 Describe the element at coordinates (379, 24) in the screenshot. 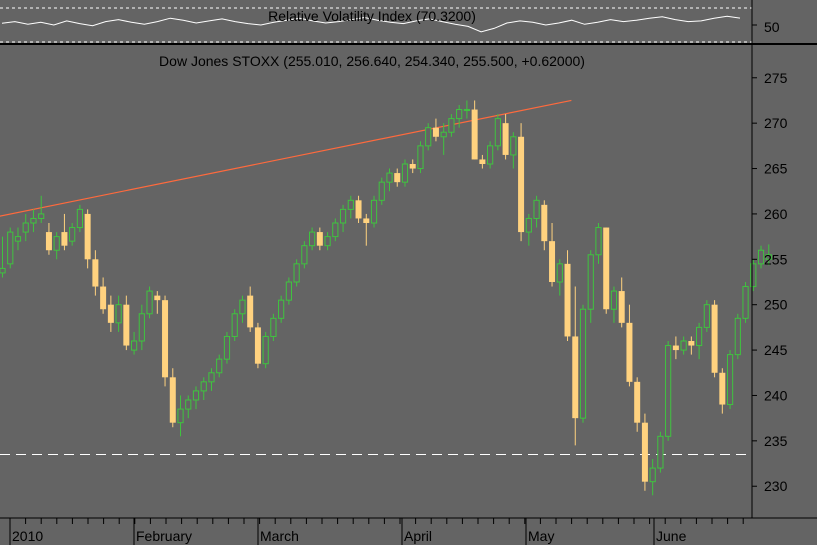

I see `rvi-series` at that location.